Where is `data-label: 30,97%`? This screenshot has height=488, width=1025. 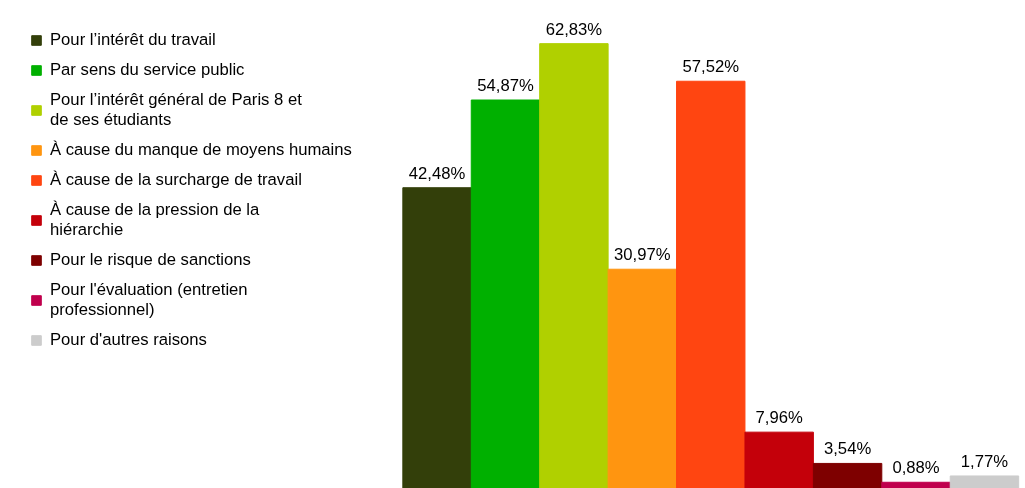
data-label: 30,97% is located at coordinates (642, 255).